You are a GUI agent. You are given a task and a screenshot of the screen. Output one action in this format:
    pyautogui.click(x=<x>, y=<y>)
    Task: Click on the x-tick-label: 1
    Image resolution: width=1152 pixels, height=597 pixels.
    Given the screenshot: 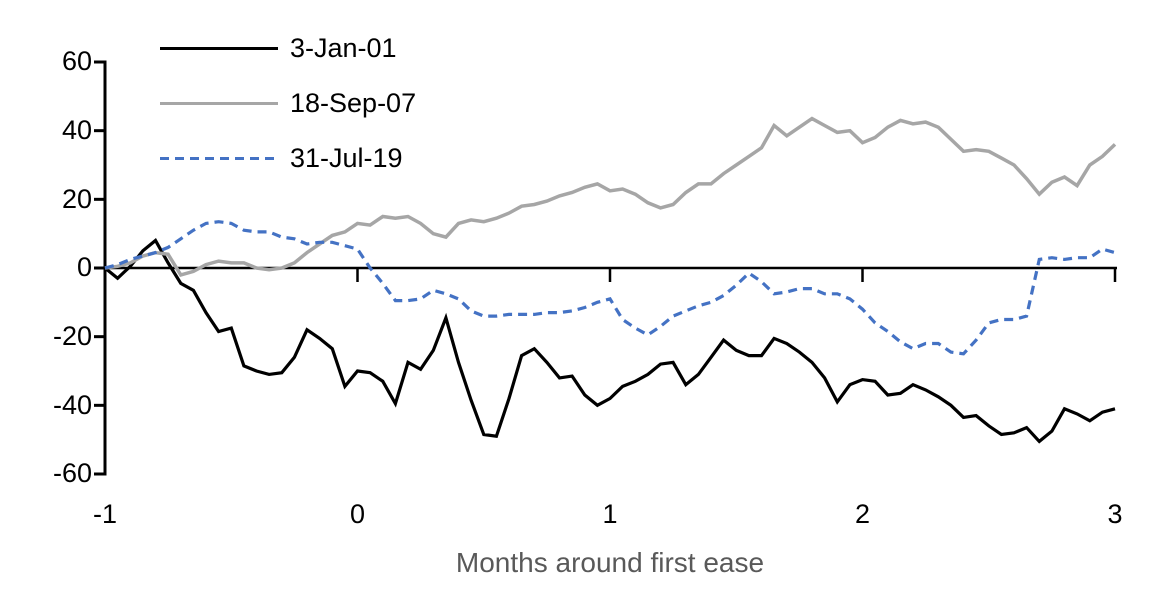 What is the action you would take?
    pyautogui.click(x=610, y=514)
    